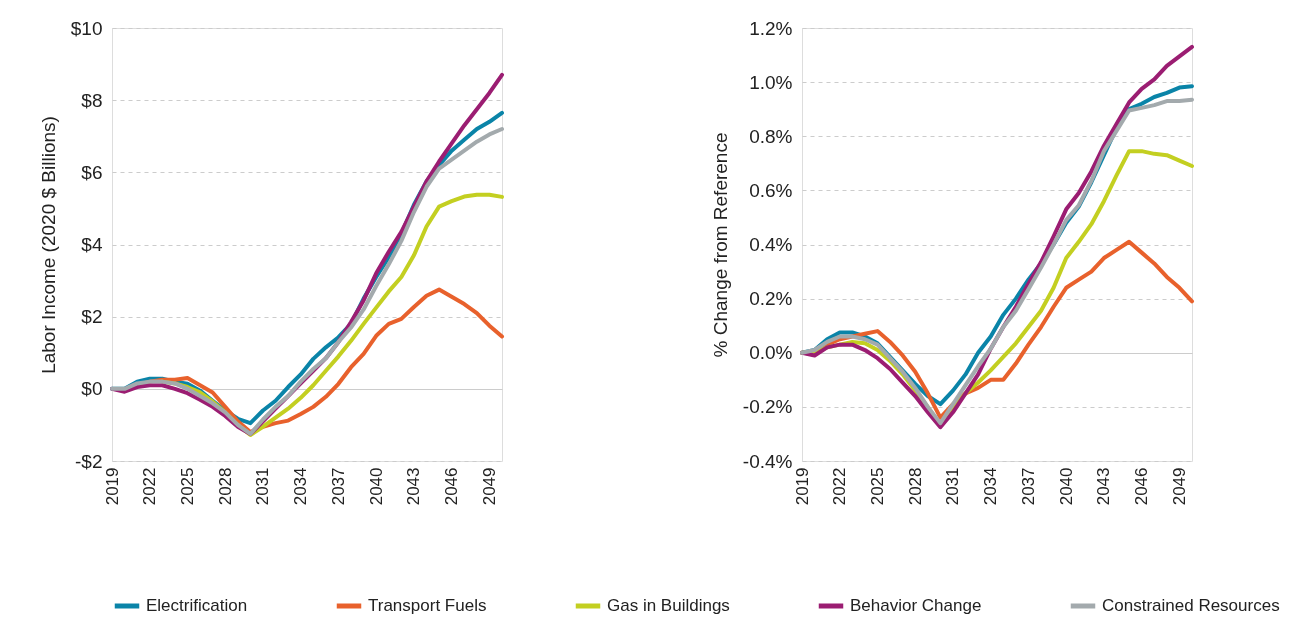 The height and width of the screenshot is (620, 1300). Describe the element at coordinates (720, 245) in the screenshot. I see `y-axis-title: % Change from Reference` at that location.